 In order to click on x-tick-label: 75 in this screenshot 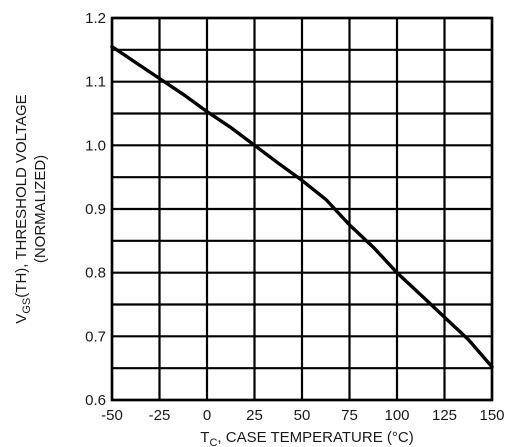, I will do `click(349, 415)`.